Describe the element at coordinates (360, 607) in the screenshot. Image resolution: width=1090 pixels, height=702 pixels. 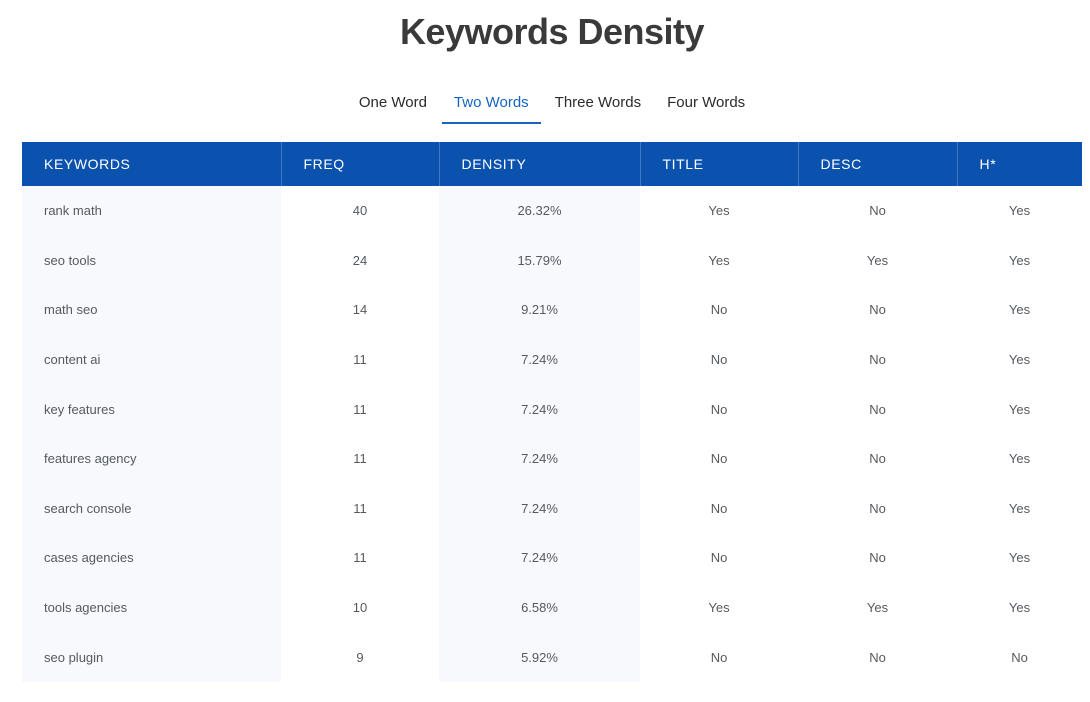
I see `cell-freq: 10` at that location.